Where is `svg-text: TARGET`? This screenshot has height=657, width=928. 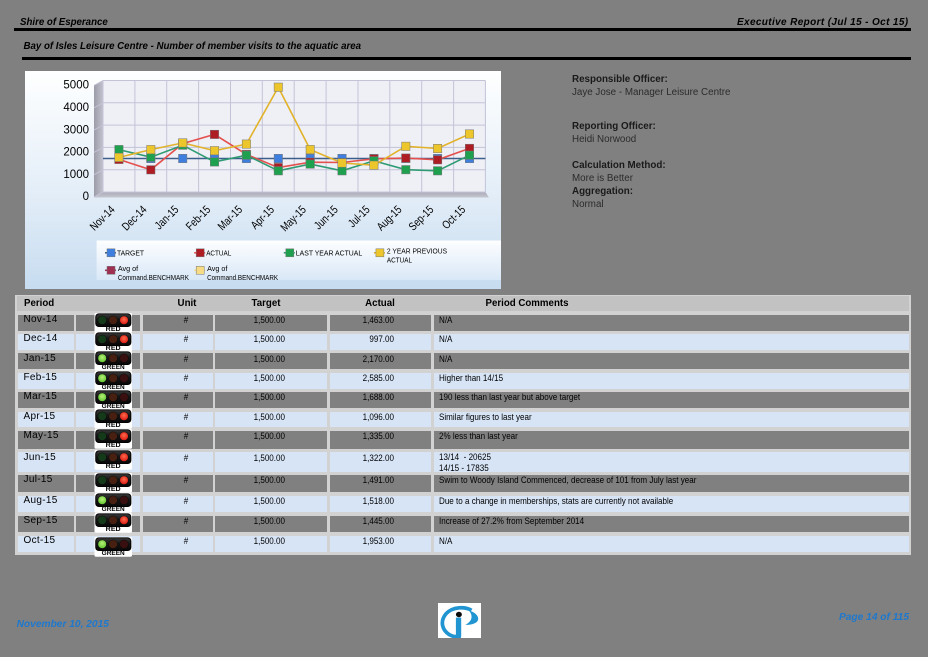 svg-text: TARGET is located at coordinates (131, 252).